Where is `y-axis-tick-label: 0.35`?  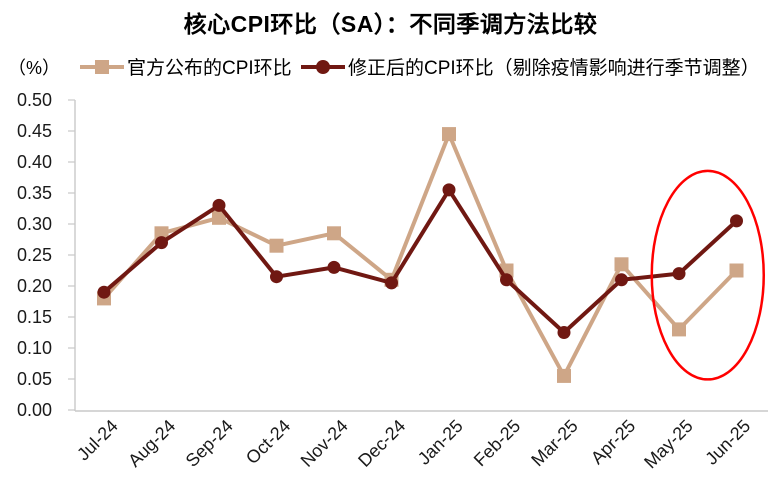 y-axis-tick-label: 0.35 is located at coordinates (34, 193).